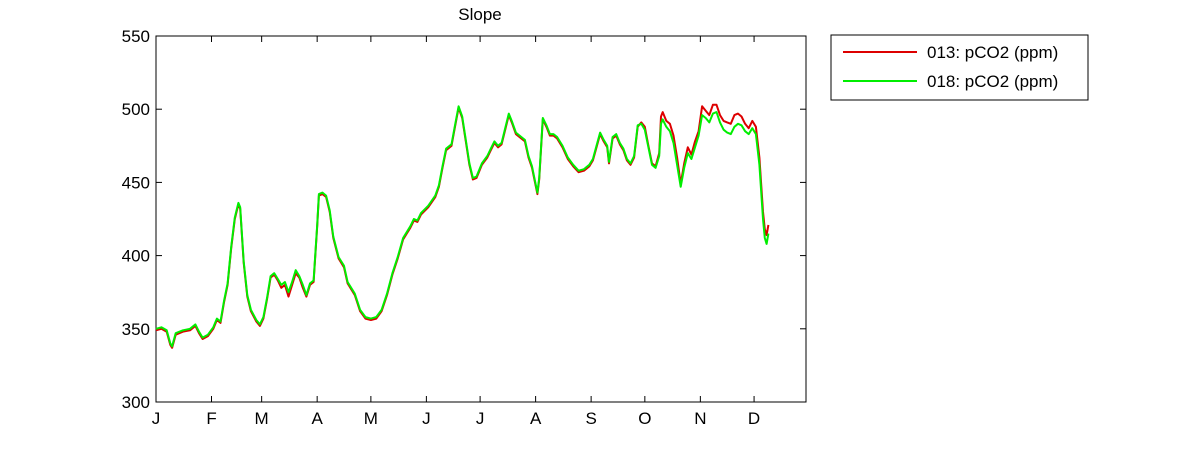  I want to click on legend-box, so click(959, 67).